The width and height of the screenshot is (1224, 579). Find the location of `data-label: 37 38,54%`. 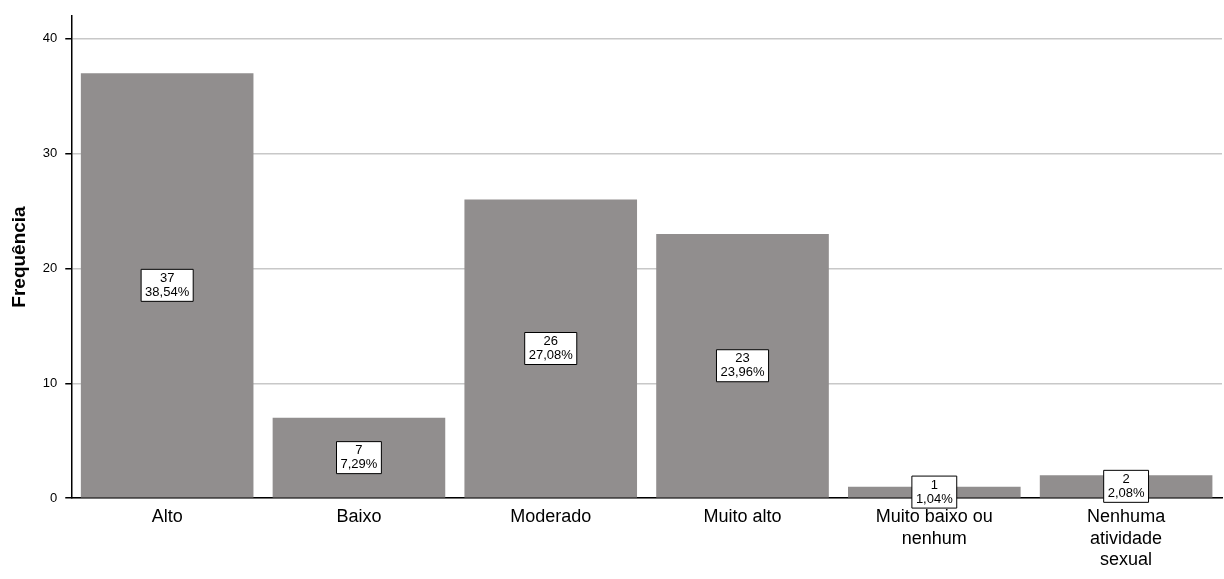

data-label: 37 38,54% is located at coordinates (167, 284).